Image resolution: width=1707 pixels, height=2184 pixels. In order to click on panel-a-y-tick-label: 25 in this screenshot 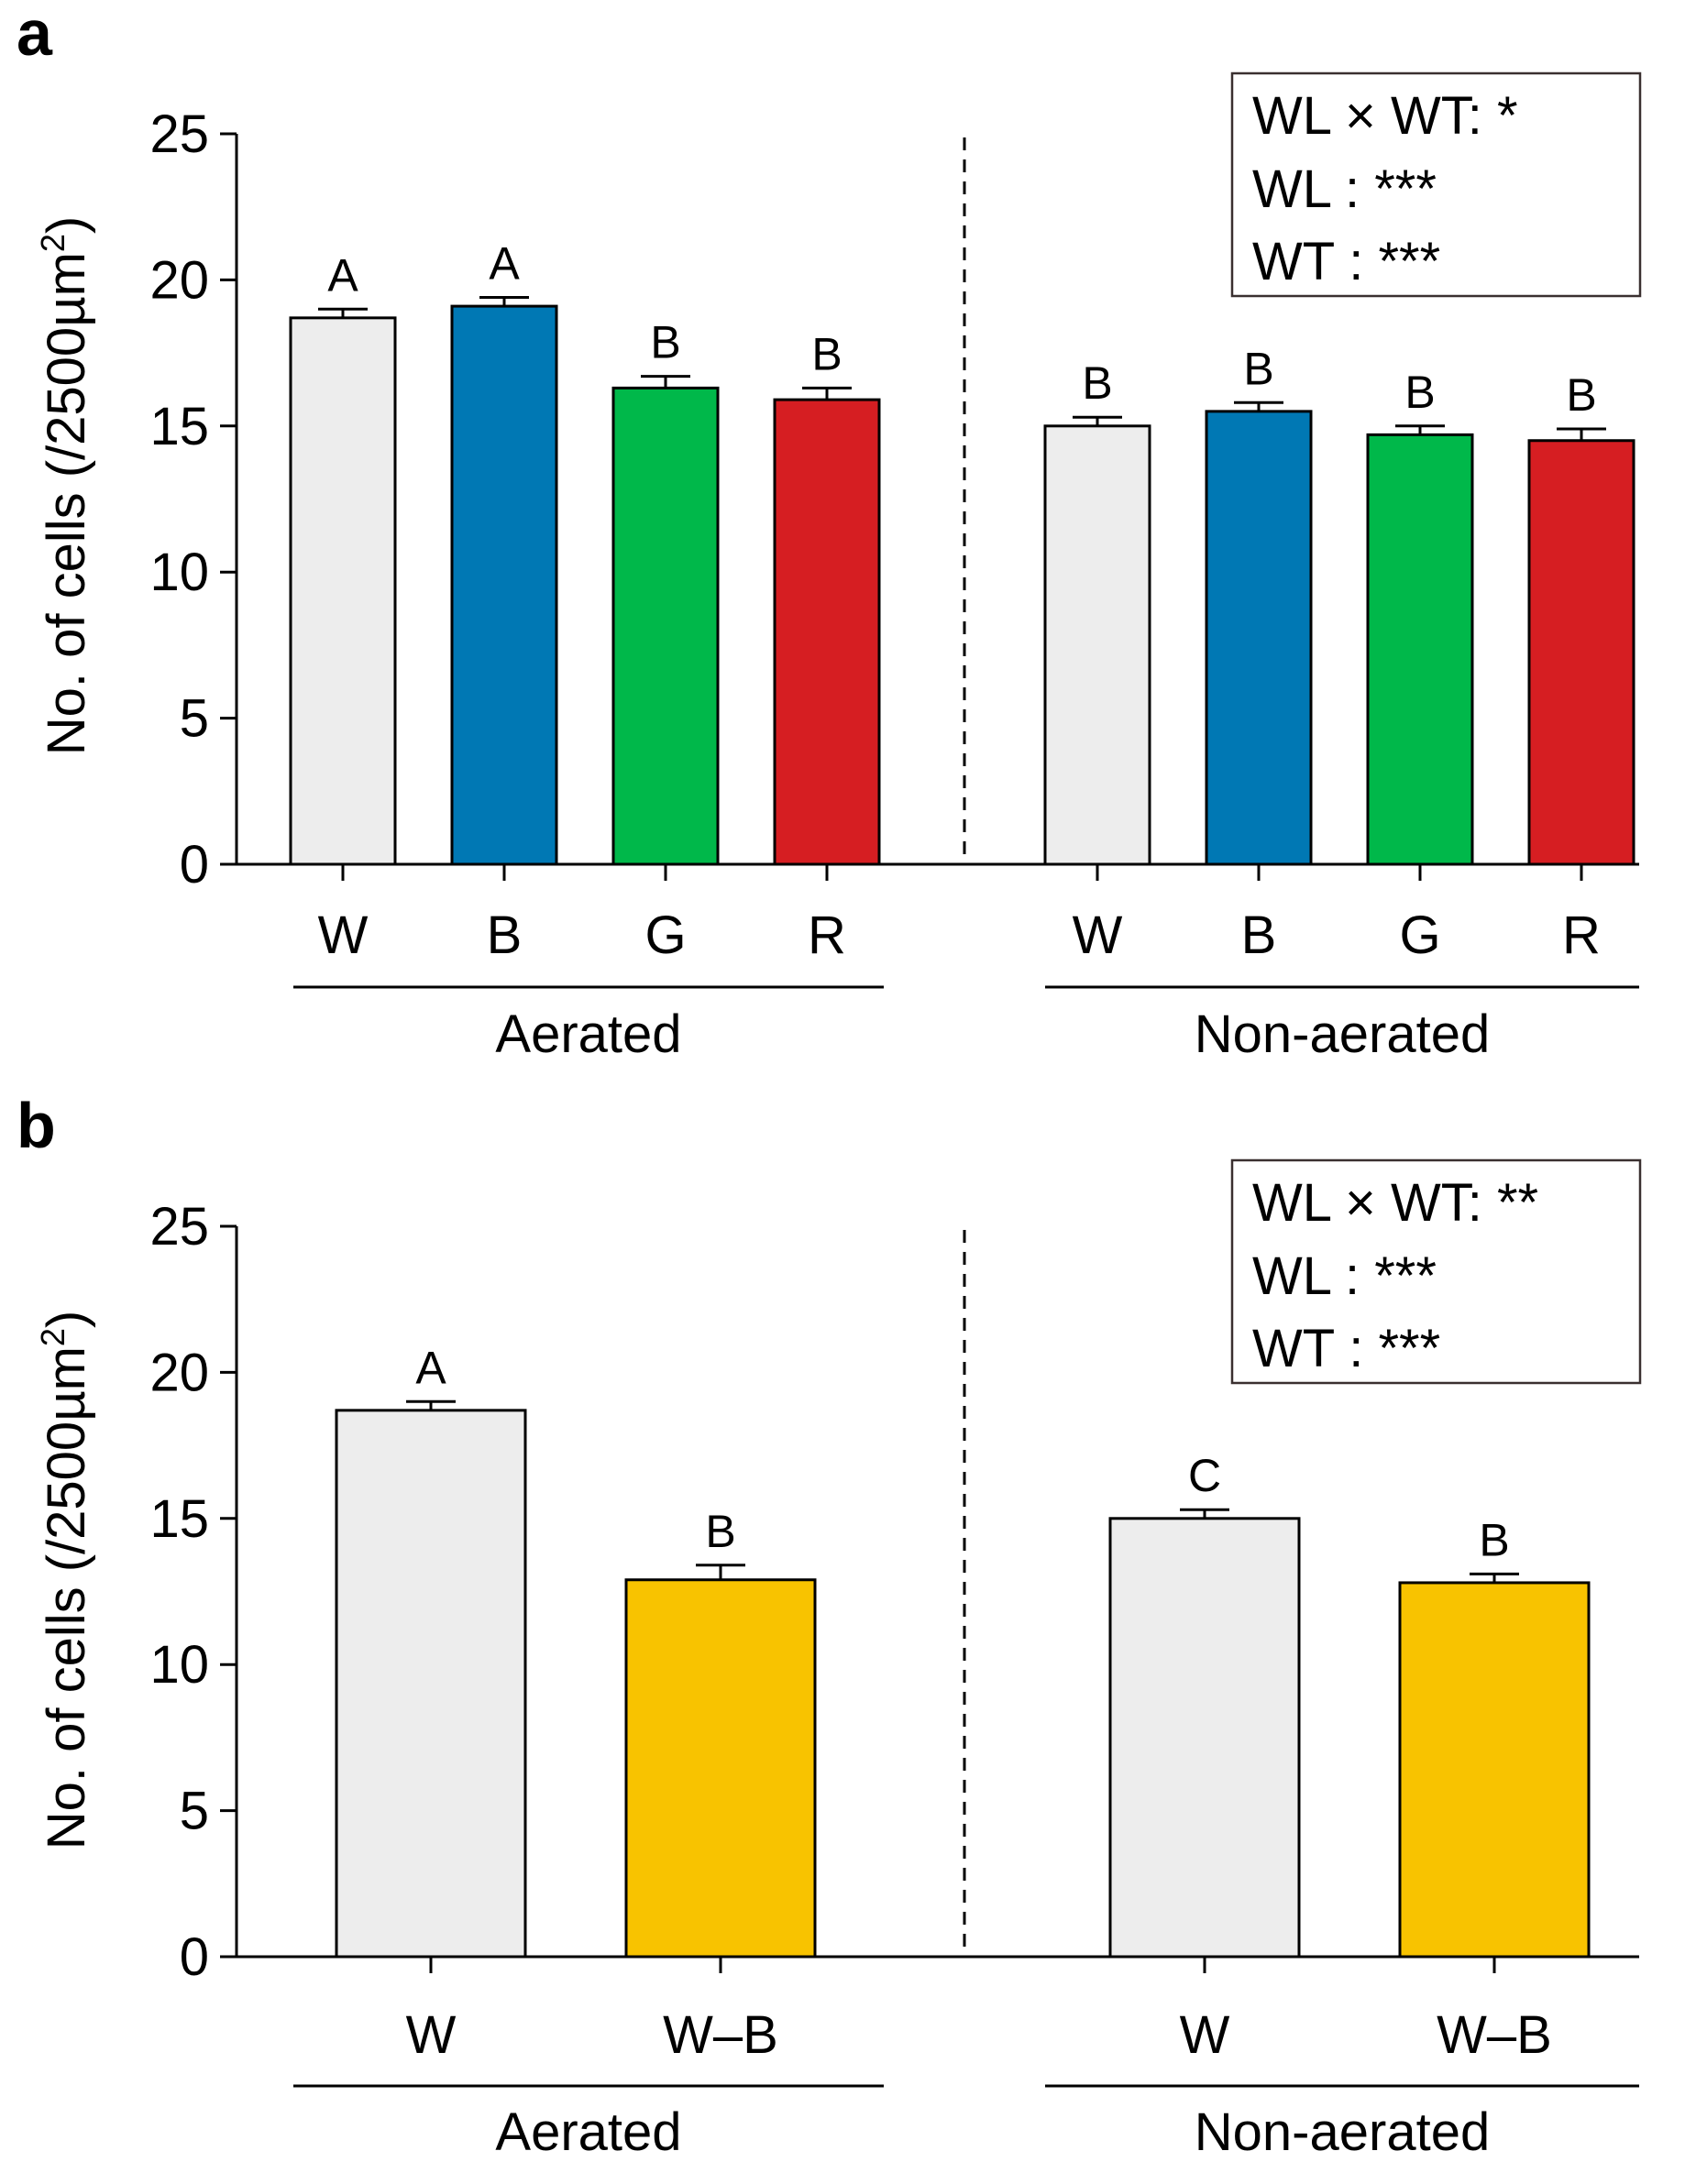, I will do `click(179, 134)`.